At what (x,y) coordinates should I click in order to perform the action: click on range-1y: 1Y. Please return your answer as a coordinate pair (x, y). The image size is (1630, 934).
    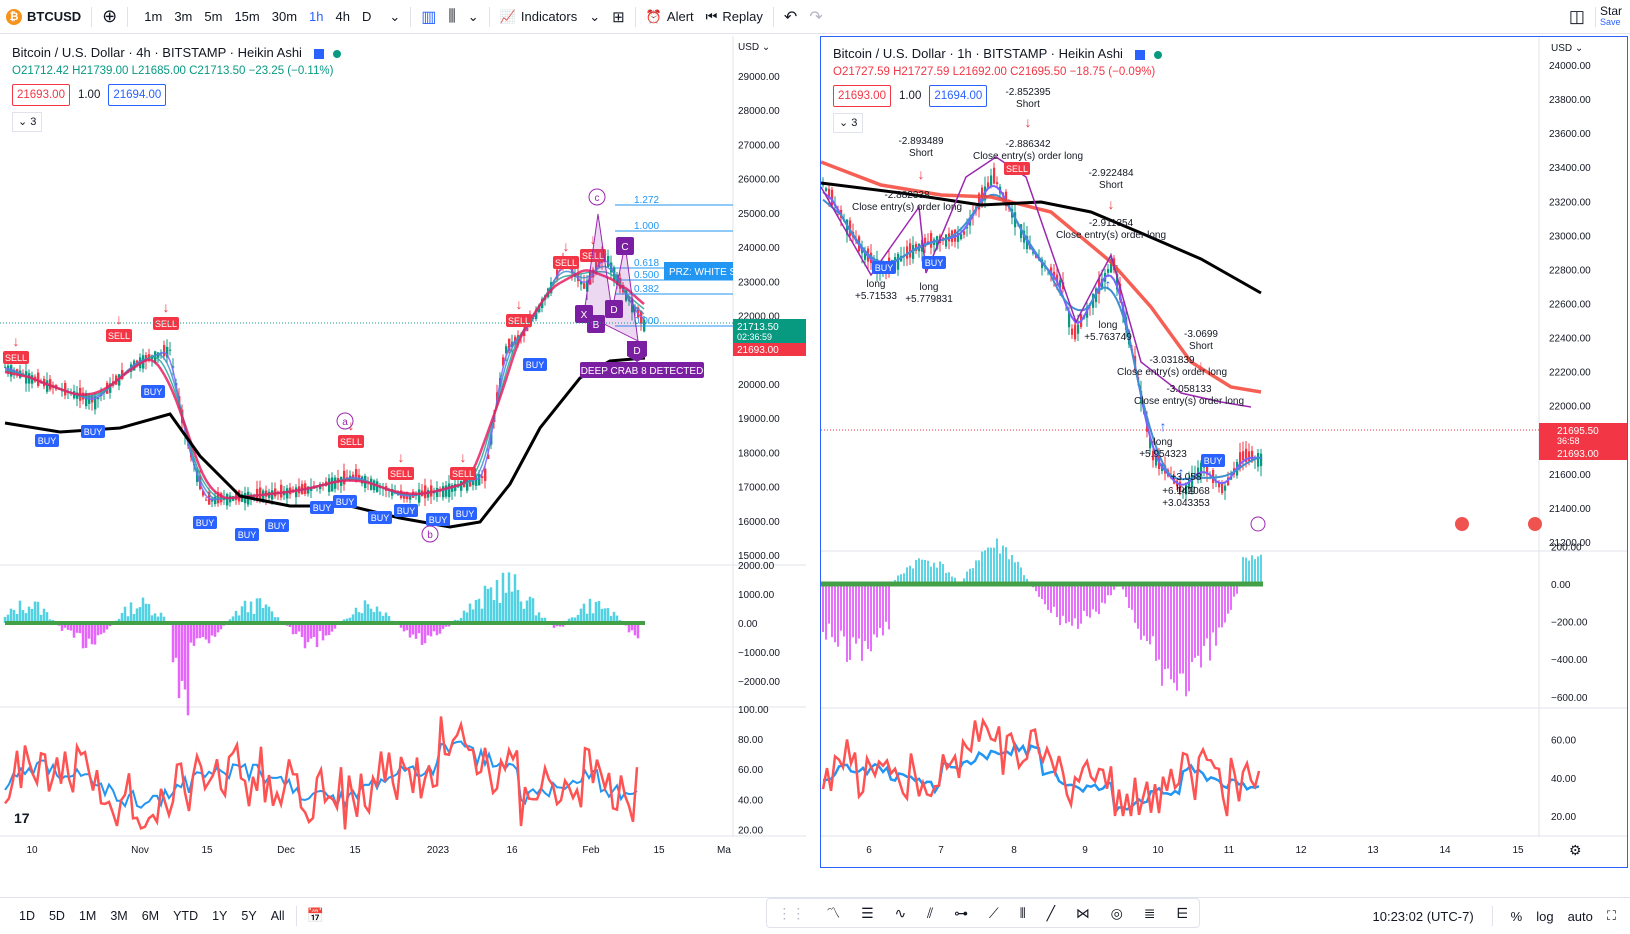
    Looking at the image, I should click on (220, 915).